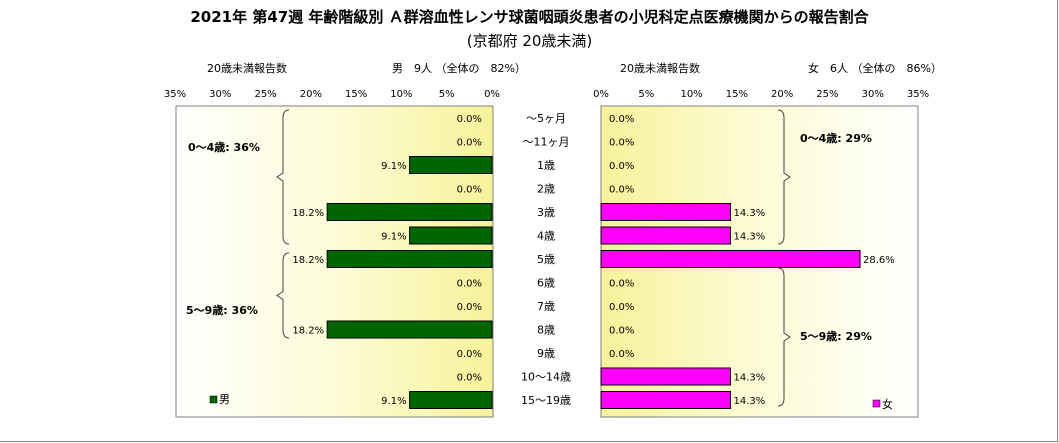 This screenshot has width=1059, height=443. Describe the element at coordinates (220, 94) in the screenshot. I see `male-axis-tick: 30%` at that location.